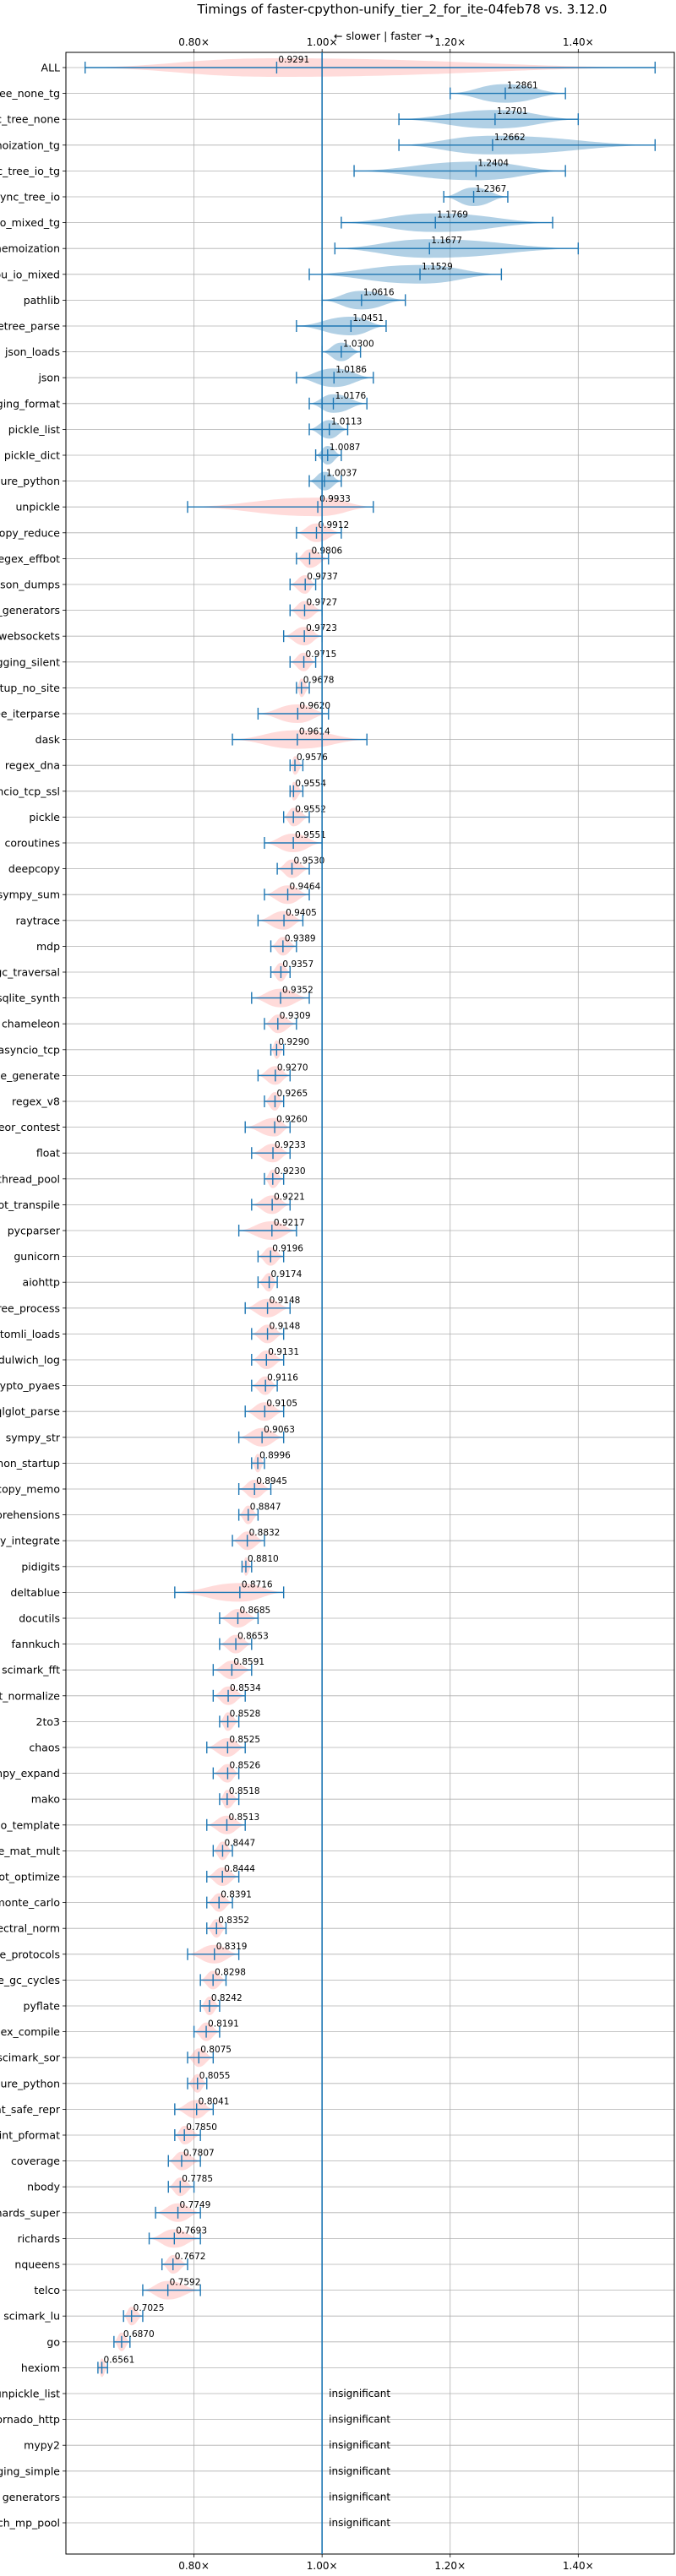 The image size is (676, 2576). What do you see at coordinates (265, 1533) in the screenshot?
I see `value-label: 0.8832` at bounding box center [265, 1533].